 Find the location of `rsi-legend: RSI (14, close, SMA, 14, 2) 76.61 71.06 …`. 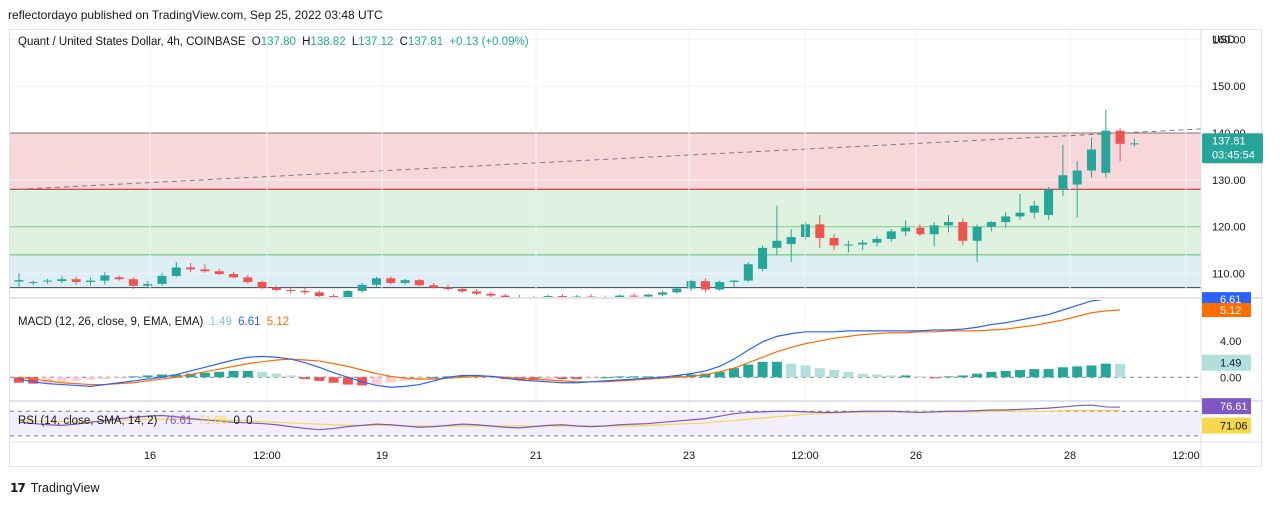

rsi-legend: RSI (14, close, SMA, 14, 2) 76.61 71.06 … is located at coordinates (137, 421).